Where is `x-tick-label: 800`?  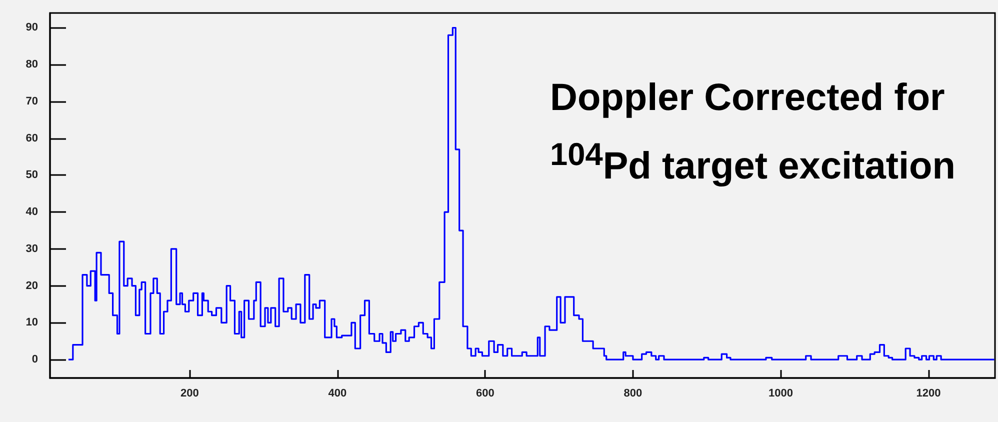 x-tick-label: 800 is located at coordinates (633, 394).